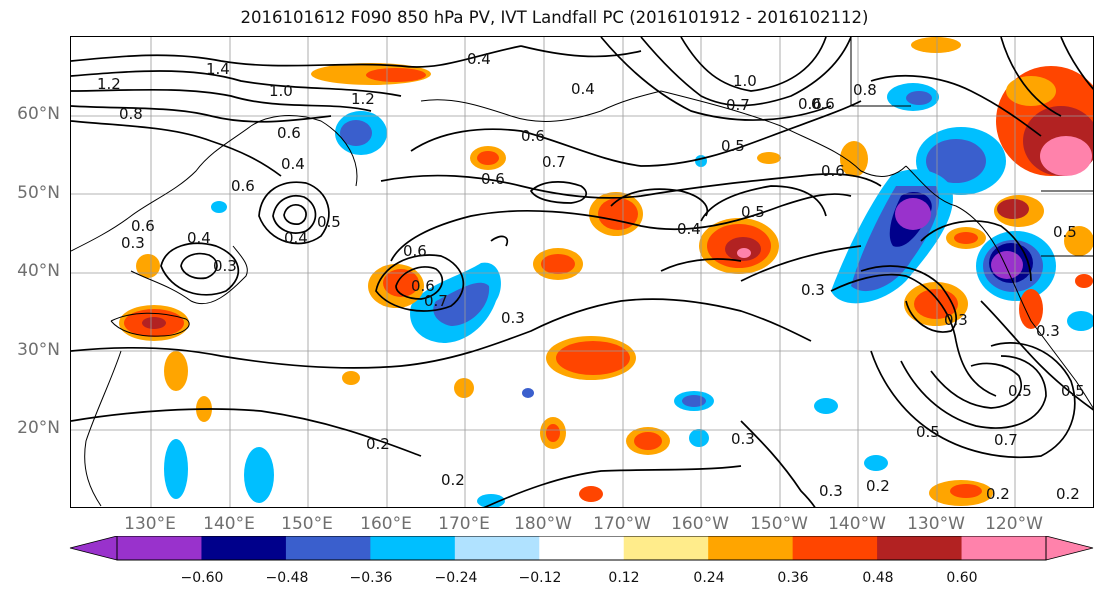 This screenshot has width=1105, height=601. Describe the element at coordinates (386, 524) in the screenshot. I see `lon-label-160e: 160°E` at that location.